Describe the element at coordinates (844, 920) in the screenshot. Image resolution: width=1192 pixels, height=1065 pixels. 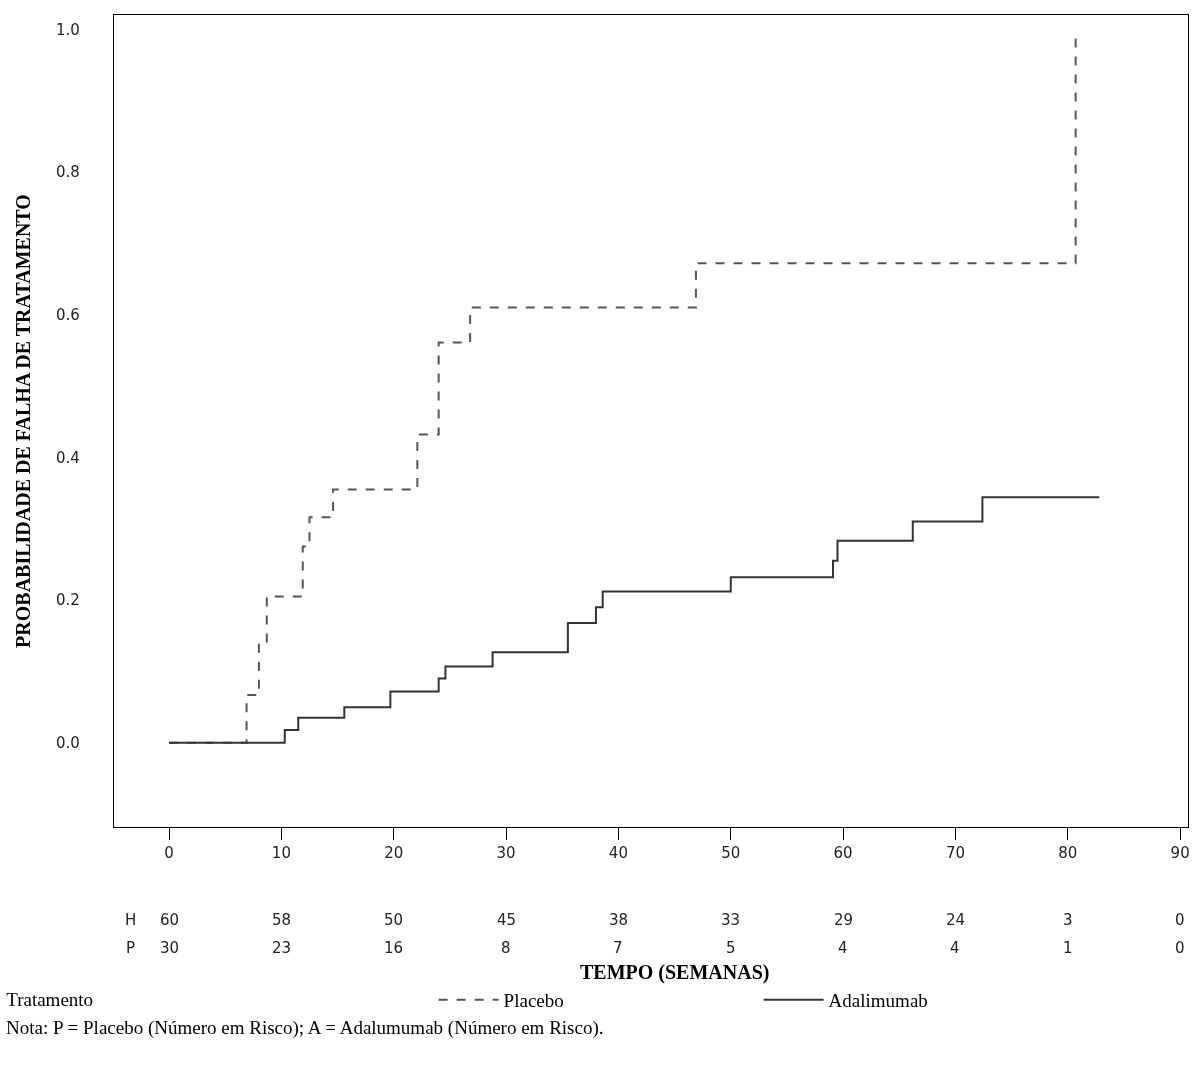
I see `text: 29` at that location.